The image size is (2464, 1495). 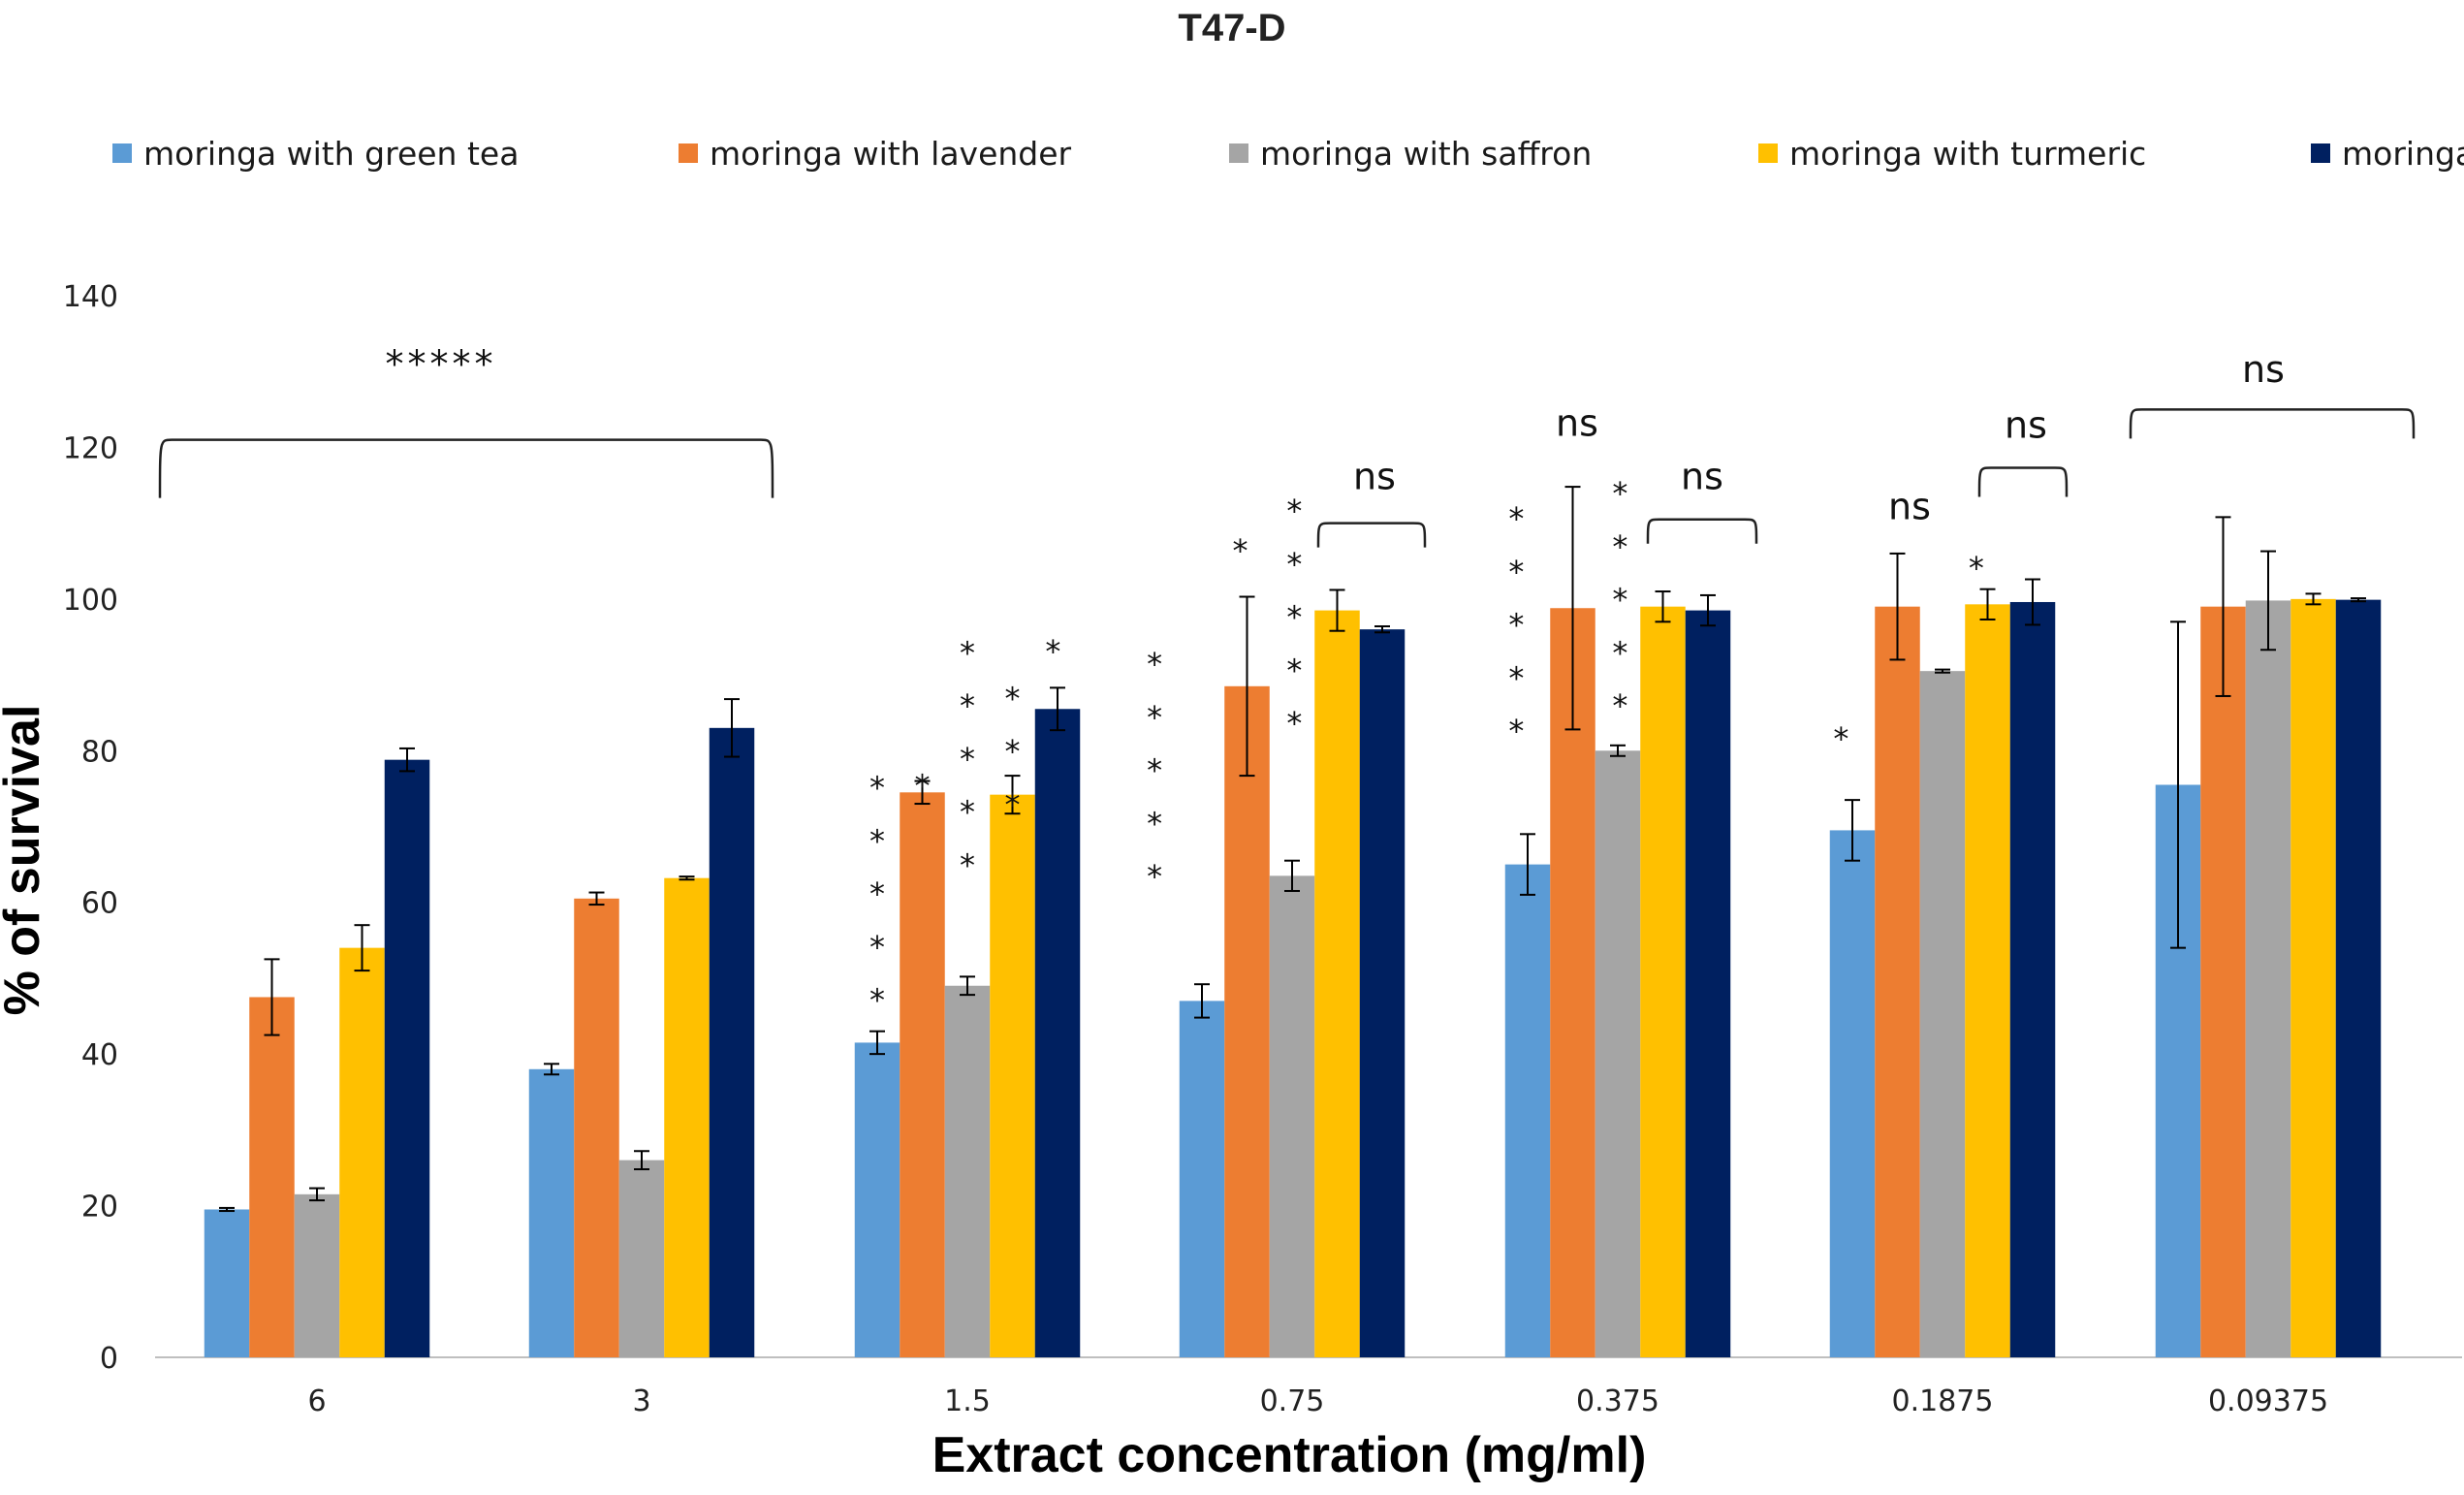 What do you see at coordinates (90, 828) in the screenshot?
I see `y-axis: 0 20 40 60 80 100 120 140` at bounding box center [90, 828].